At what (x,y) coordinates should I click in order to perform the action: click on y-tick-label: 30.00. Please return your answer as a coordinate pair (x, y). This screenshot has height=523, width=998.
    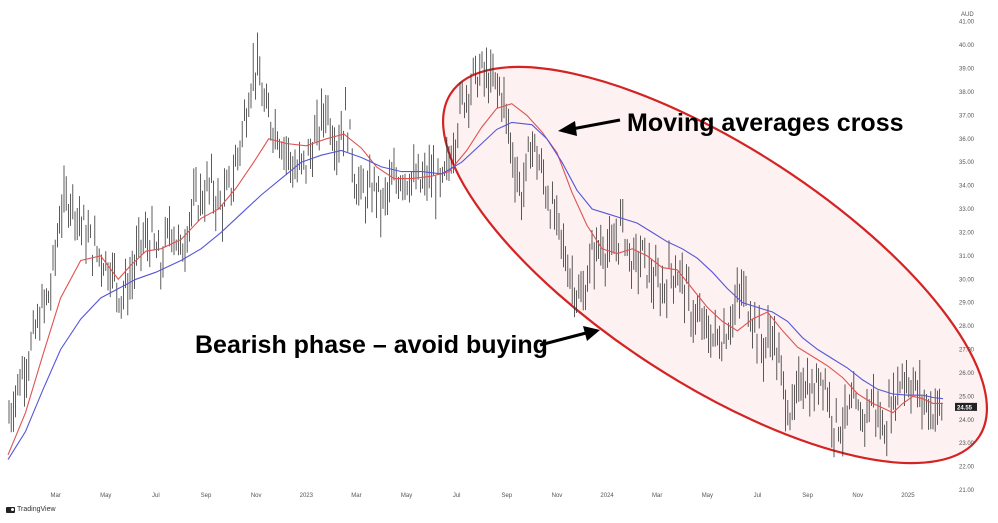
    Looking at the image, I should click on (967, 280).